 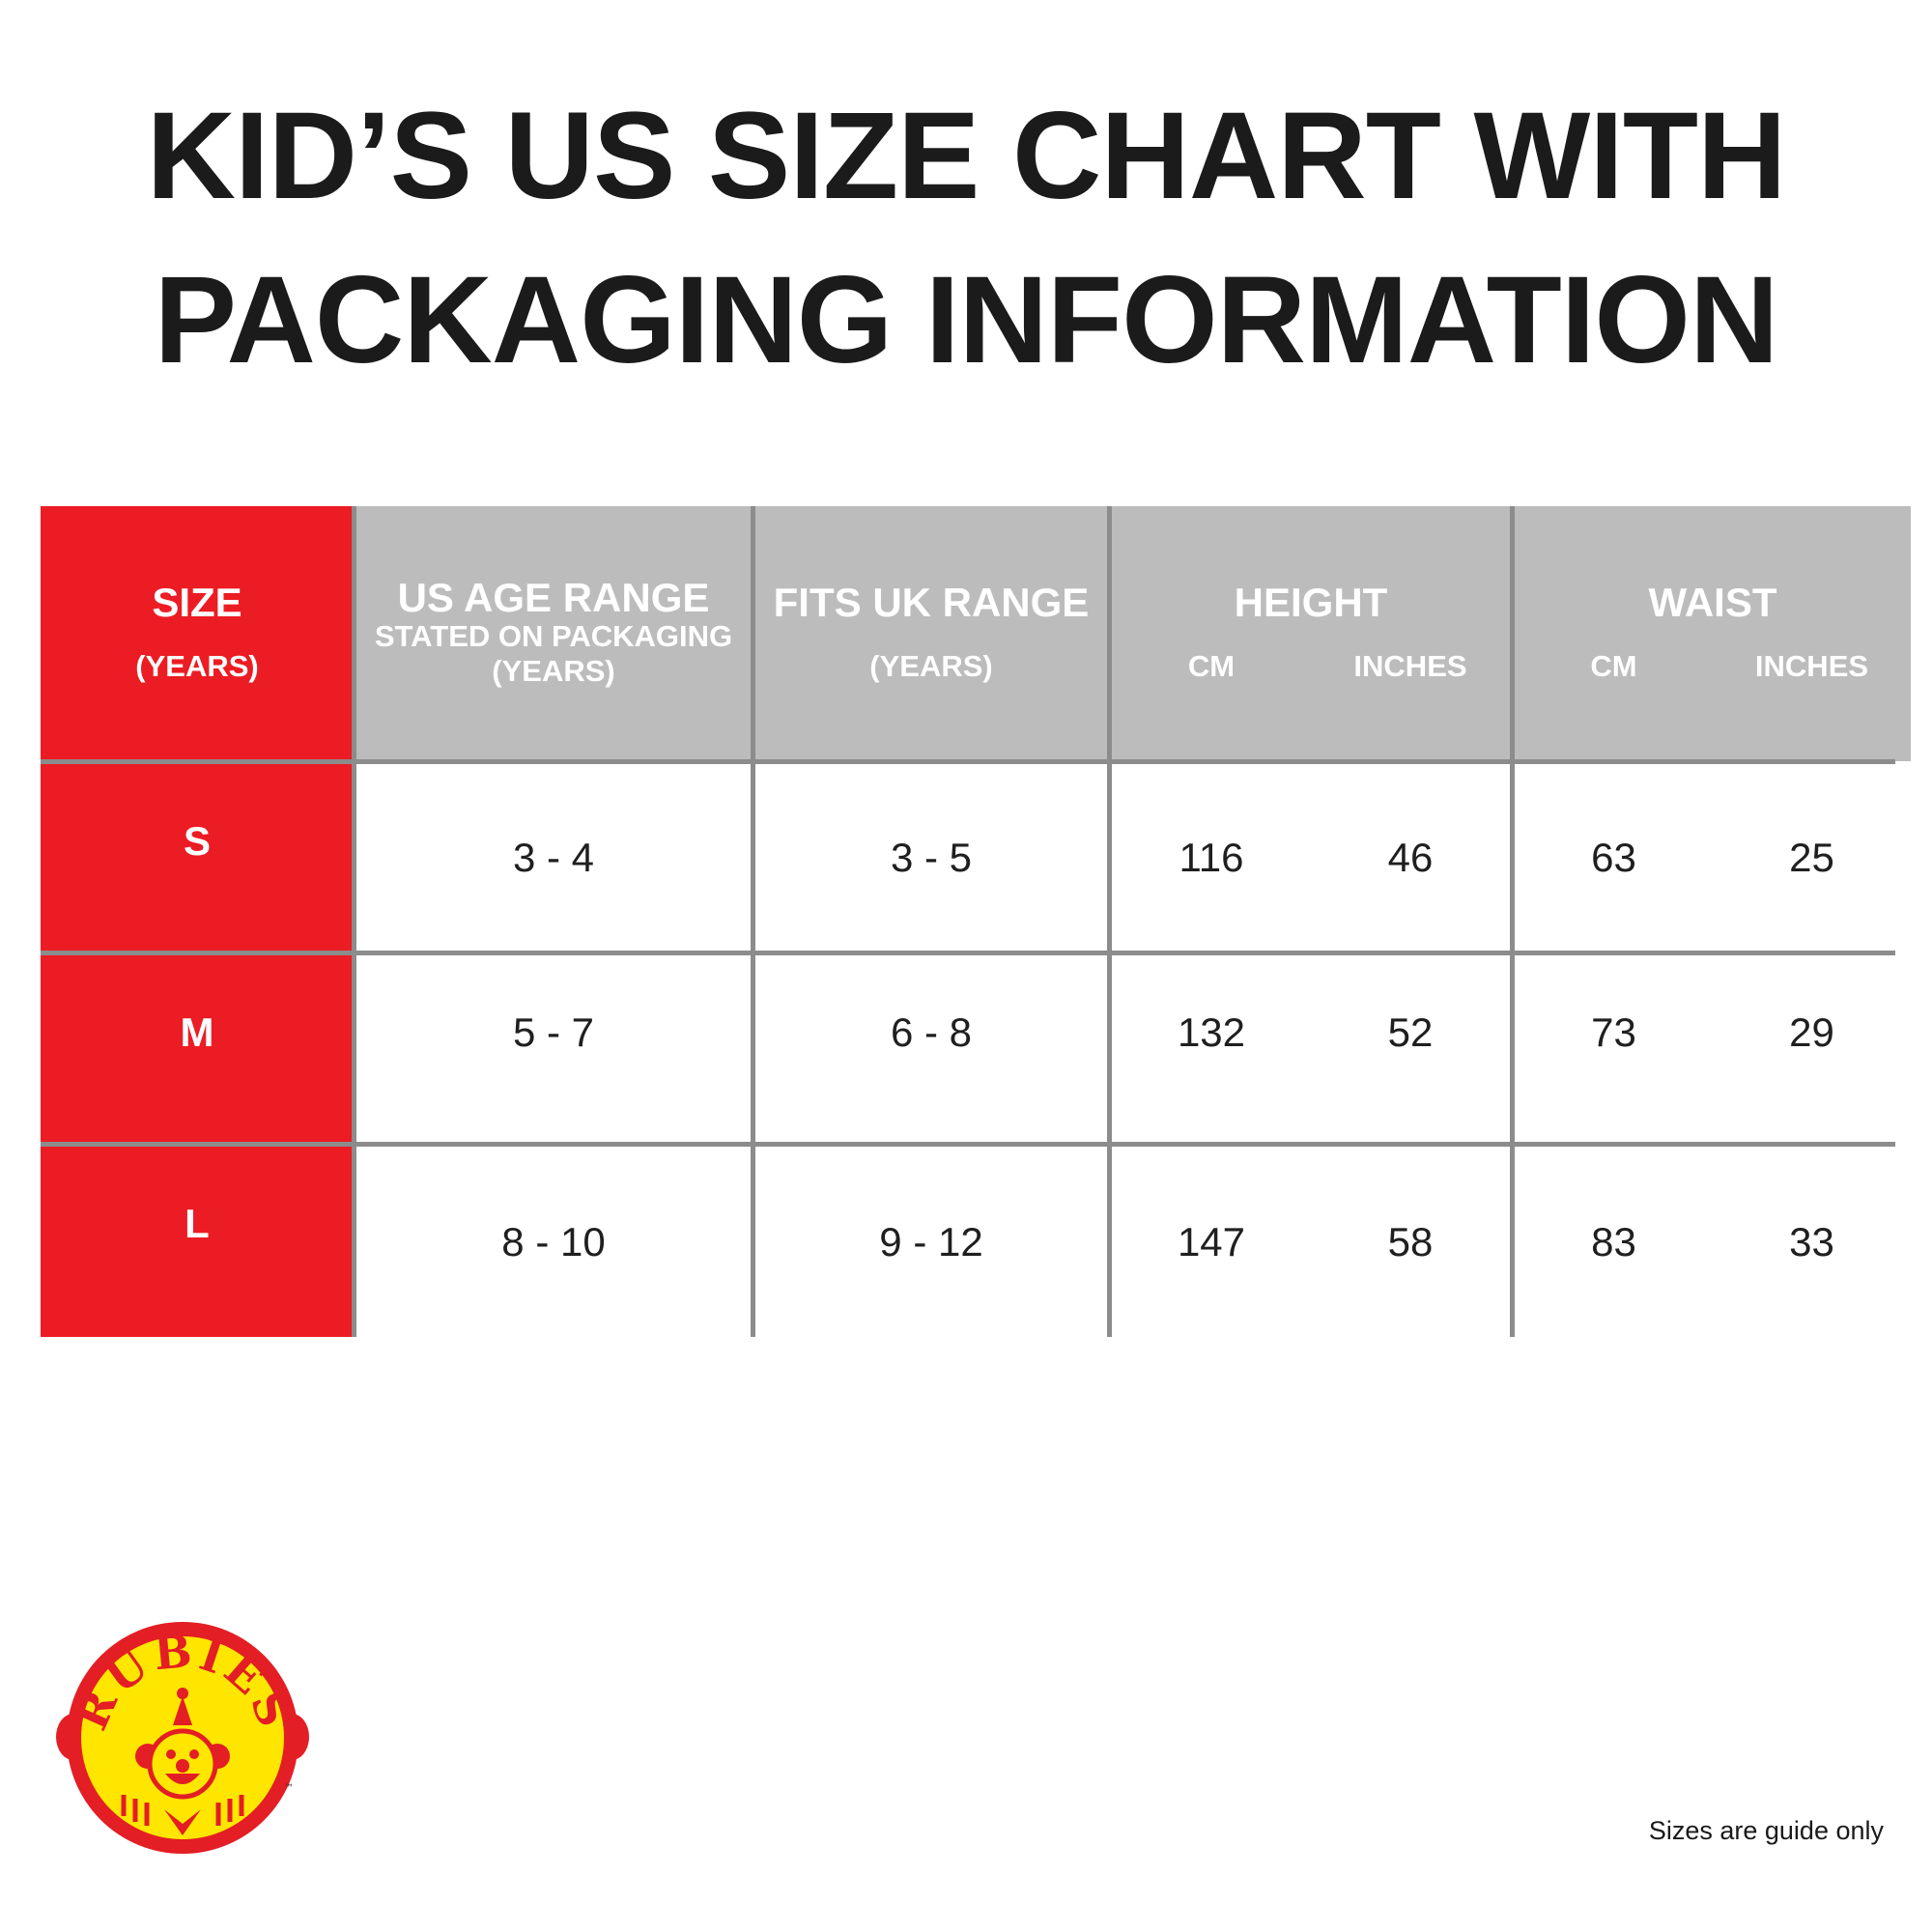 I want to click on size-label: M, so click(x=197, y=1032).